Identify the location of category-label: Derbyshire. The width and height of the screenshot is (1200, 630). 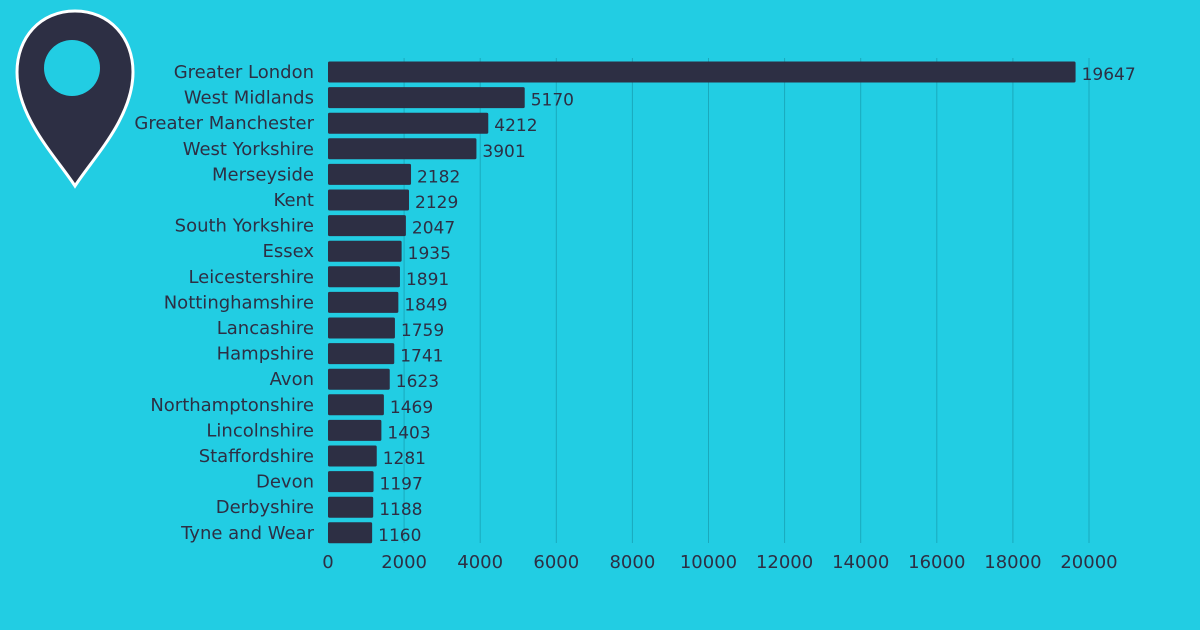
(265, 507).